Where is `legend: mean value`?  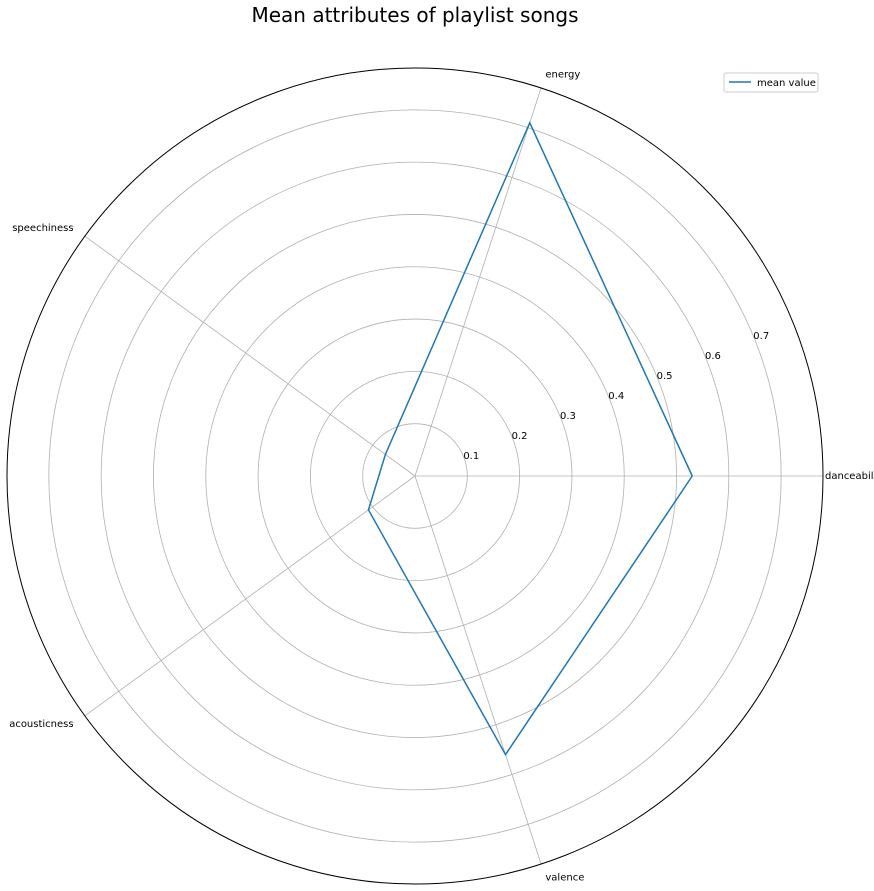 legend: mean value is located at coordinates (771, 82).